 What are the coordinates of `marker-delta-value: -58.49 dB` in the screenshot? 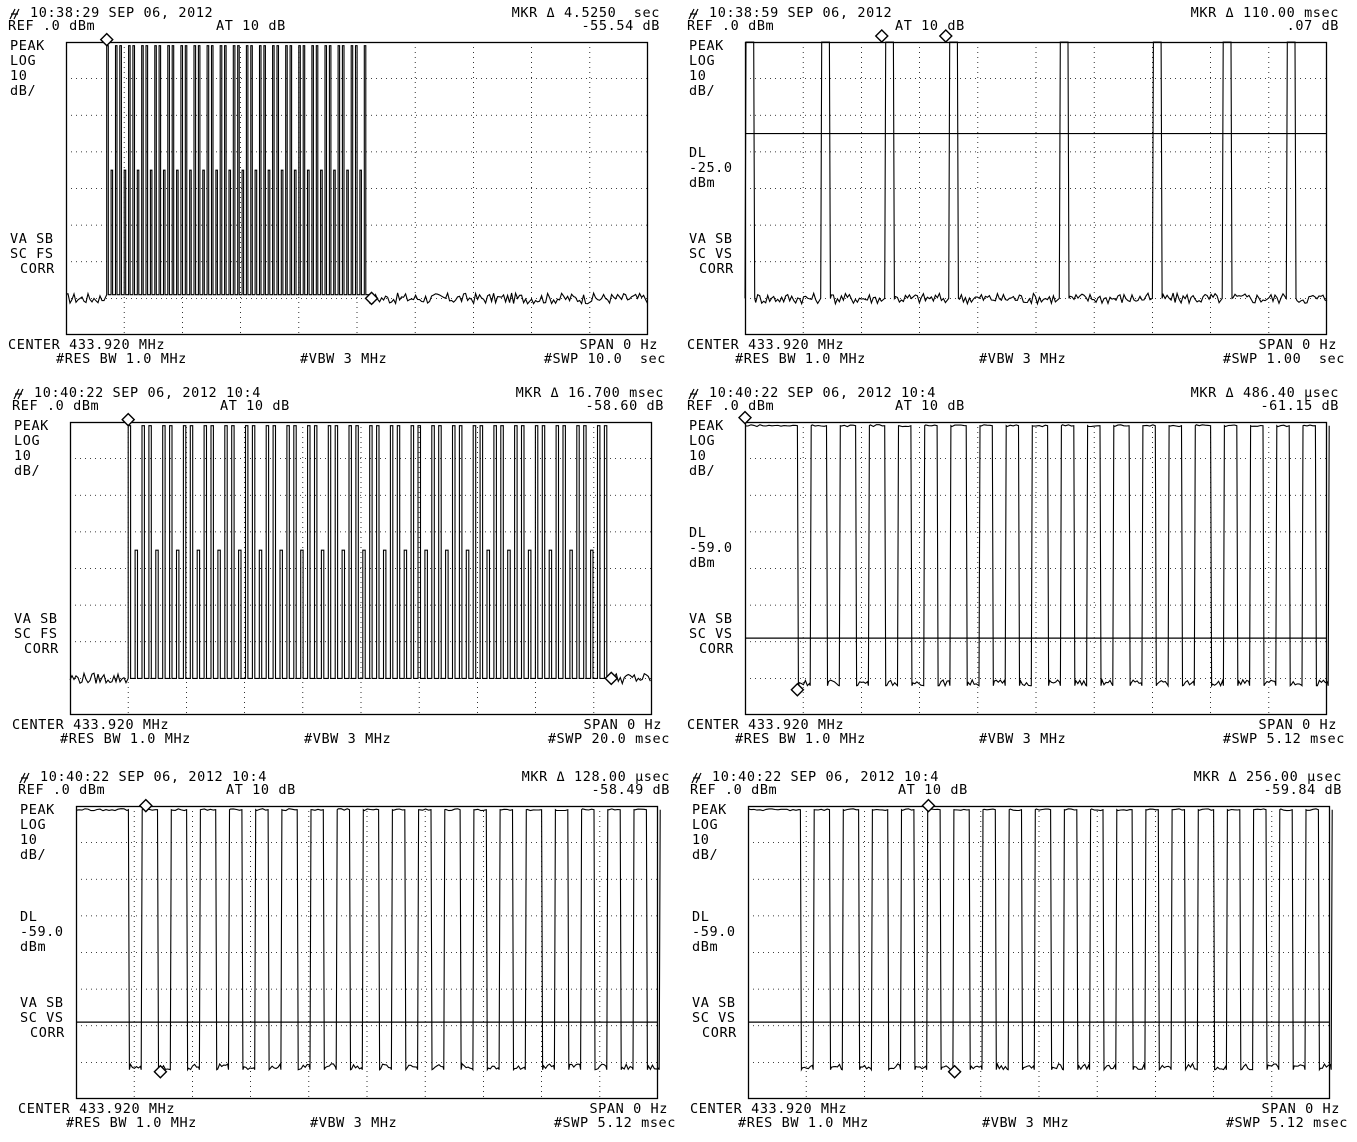 It's located at (630, 790).